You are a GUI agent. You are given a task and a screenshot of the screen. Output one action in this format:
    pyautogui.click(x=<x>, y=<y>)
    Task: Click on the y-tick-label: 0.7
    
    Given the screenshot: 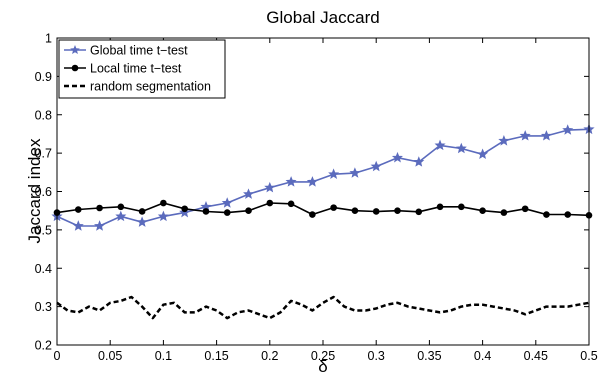 What is the action you would take?
    pyautogui.click(x=43, y=154)
    